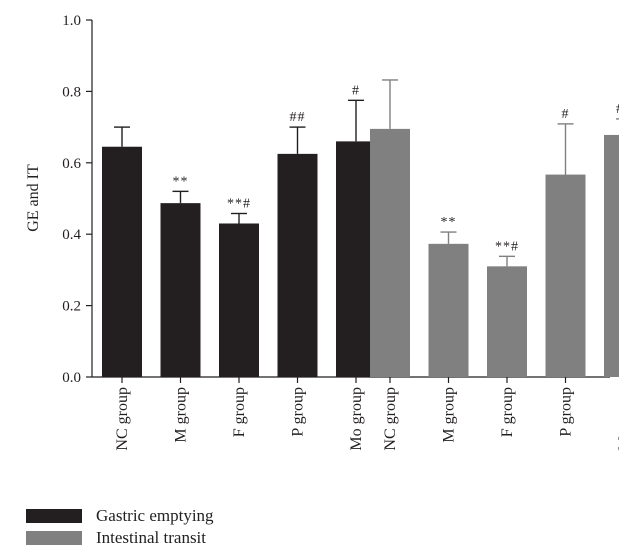 Image resolution: width=619 pixels, height=555 pixels. I want to click on legend-swatch-gastric-emptying, so click(54, 516).